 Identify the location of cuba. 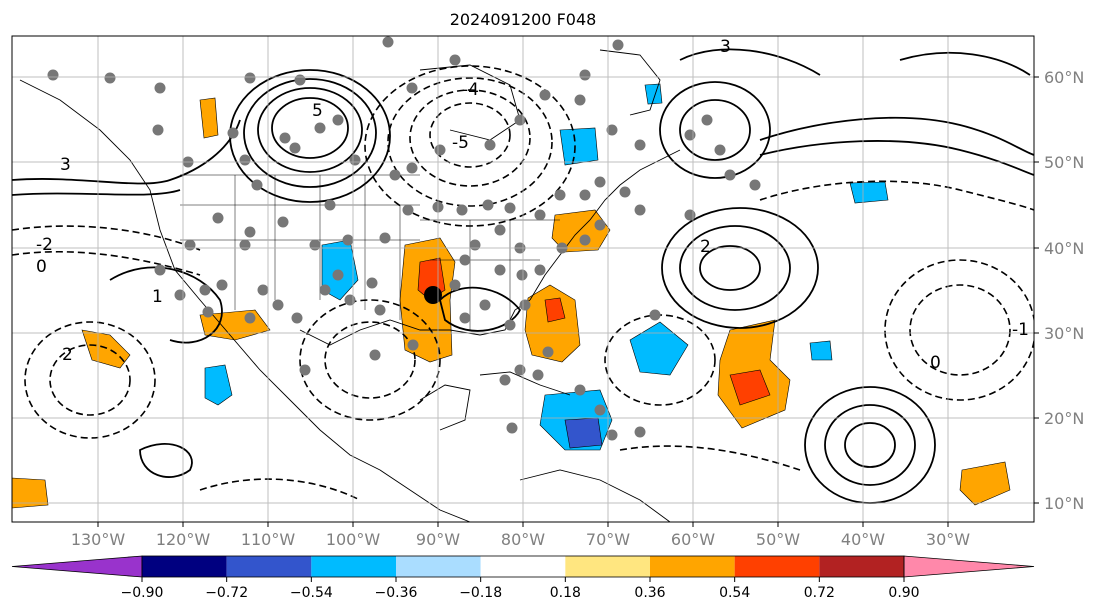
(525, 383).